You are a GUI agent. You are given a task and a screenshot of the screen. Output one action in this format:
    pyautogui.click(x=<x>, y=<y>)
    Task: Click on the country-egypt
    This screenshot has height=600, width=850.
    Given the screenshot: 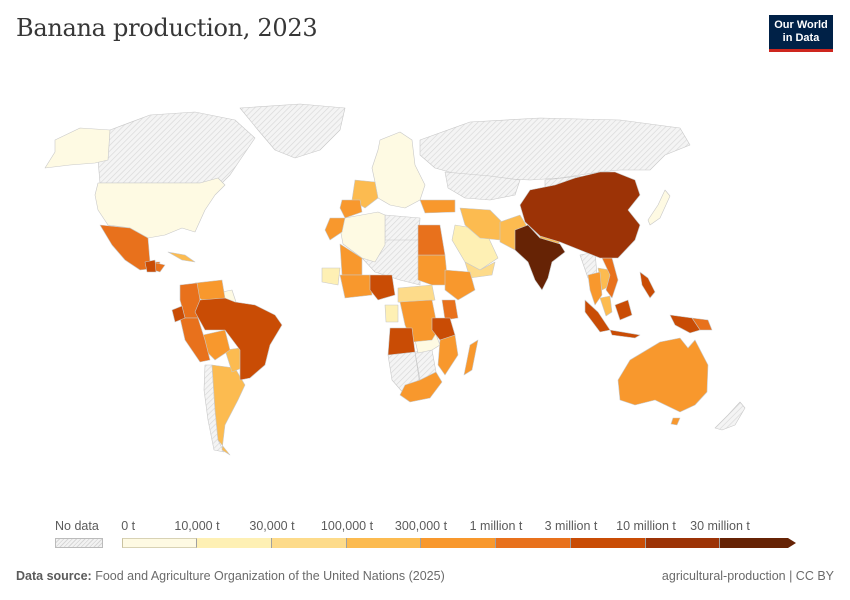 What is the action you would take?
    pyautogui.click(x=431, y=240)
    